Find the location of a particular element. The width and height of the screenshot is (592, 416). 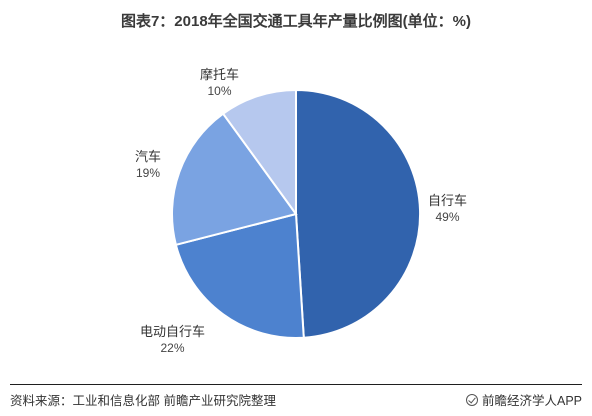

slice-name-motorcycle: 摩托车 is located at coordinates (220, 74).